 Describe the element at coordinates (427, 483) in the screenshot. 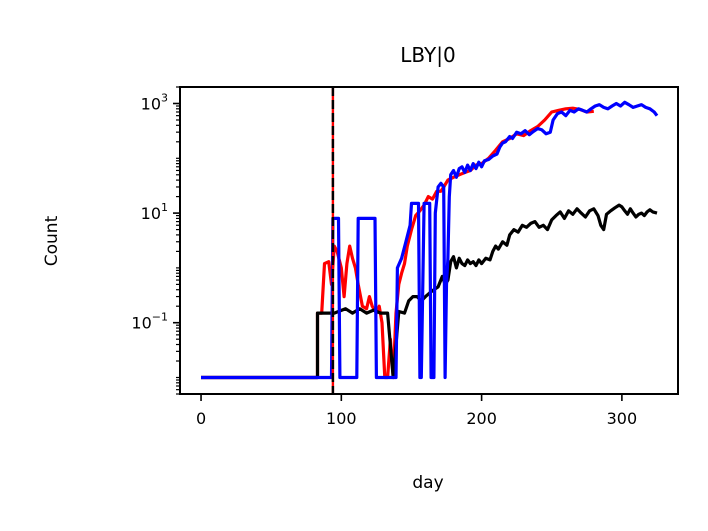

I see `x-axis-label: day` at that location.